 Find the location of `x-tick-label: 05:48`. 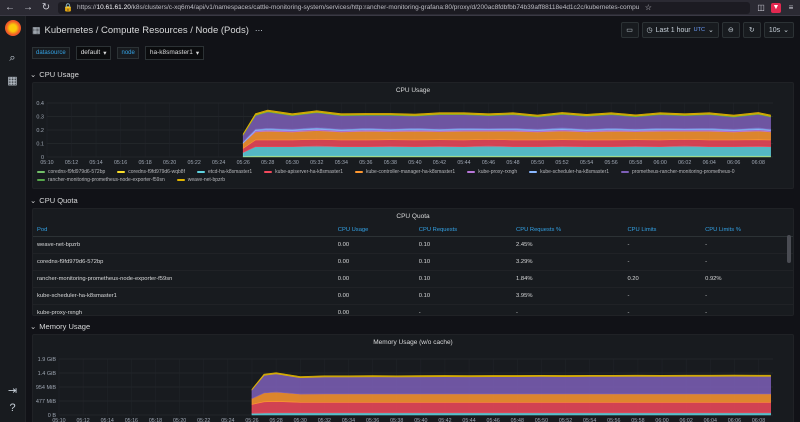

x-tick-label: 05:48 is located at coordinates (512, 163).